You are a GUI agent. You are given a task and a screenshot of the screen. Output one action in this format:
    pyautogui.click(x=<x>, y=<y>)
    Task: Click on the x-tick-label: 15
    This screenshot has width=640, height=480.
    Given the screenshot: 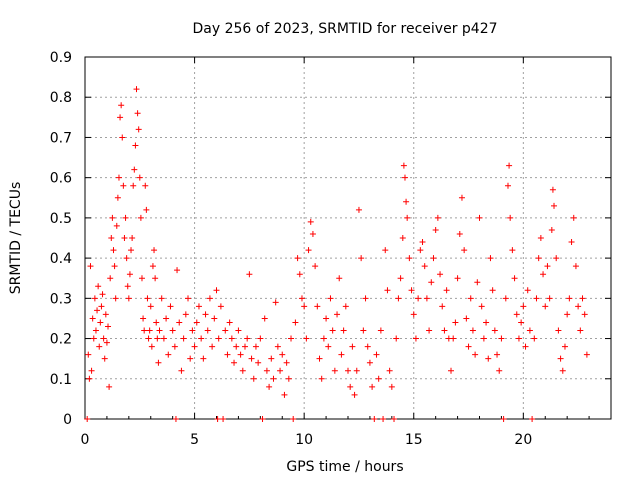 What is the action you would take?
    pyautogui.click(x=414, y=440)
    